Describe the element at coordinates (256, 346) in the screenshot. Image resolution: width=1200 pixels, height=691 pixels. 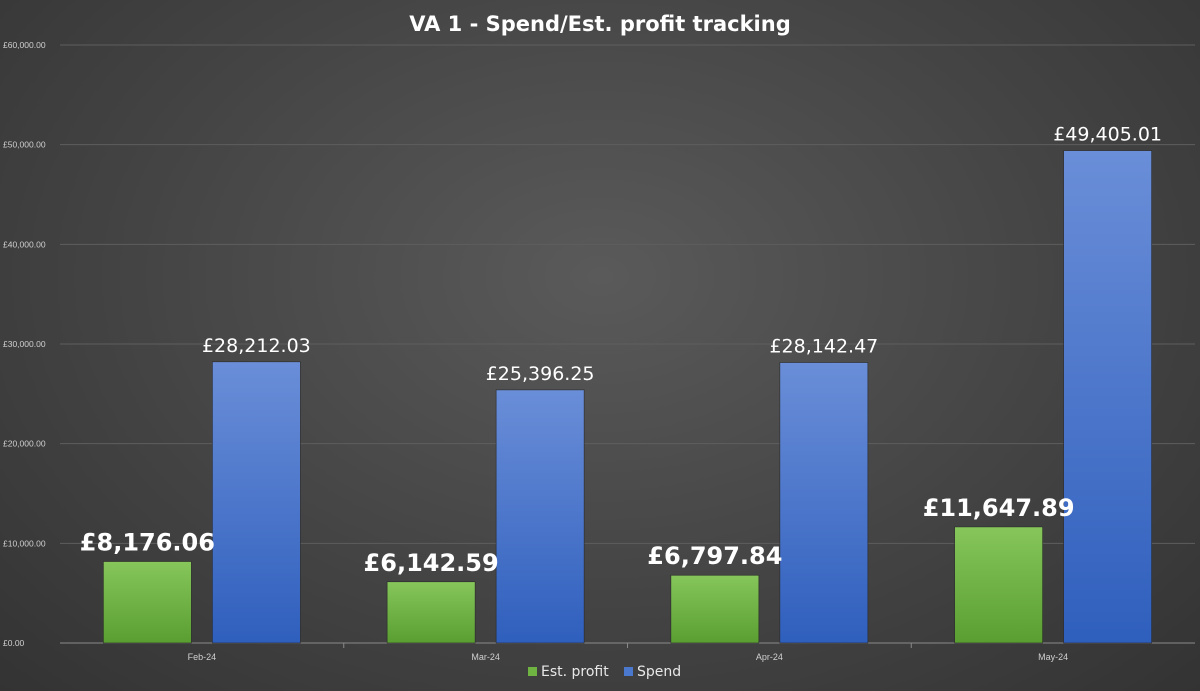
I see `spend-data-label: £28,212.03` at that location.